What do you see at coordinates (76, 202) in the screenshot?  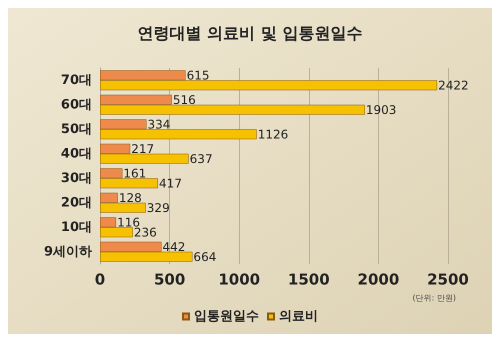 I see `y-tick-label: 20대` at bounding box center [76, 202].